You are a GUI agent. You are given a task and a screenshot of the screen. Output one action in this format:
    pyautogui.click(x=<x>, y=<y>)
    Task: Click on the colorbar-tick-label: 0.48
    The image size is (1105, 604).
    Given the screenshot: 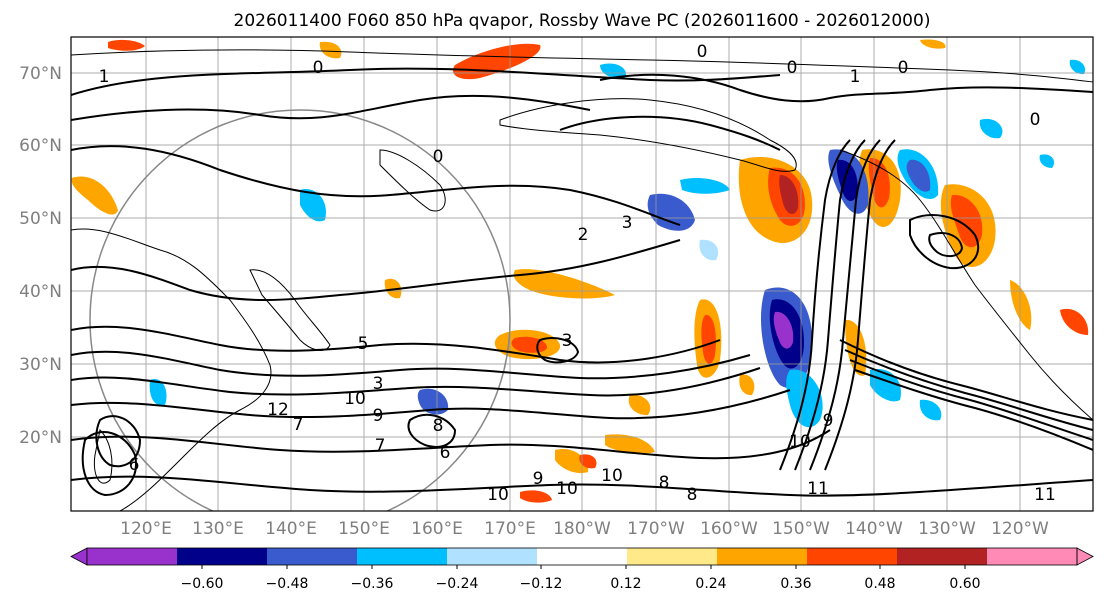 What is the action you would take?
    pyautogui.click(x=879, y=584)
    